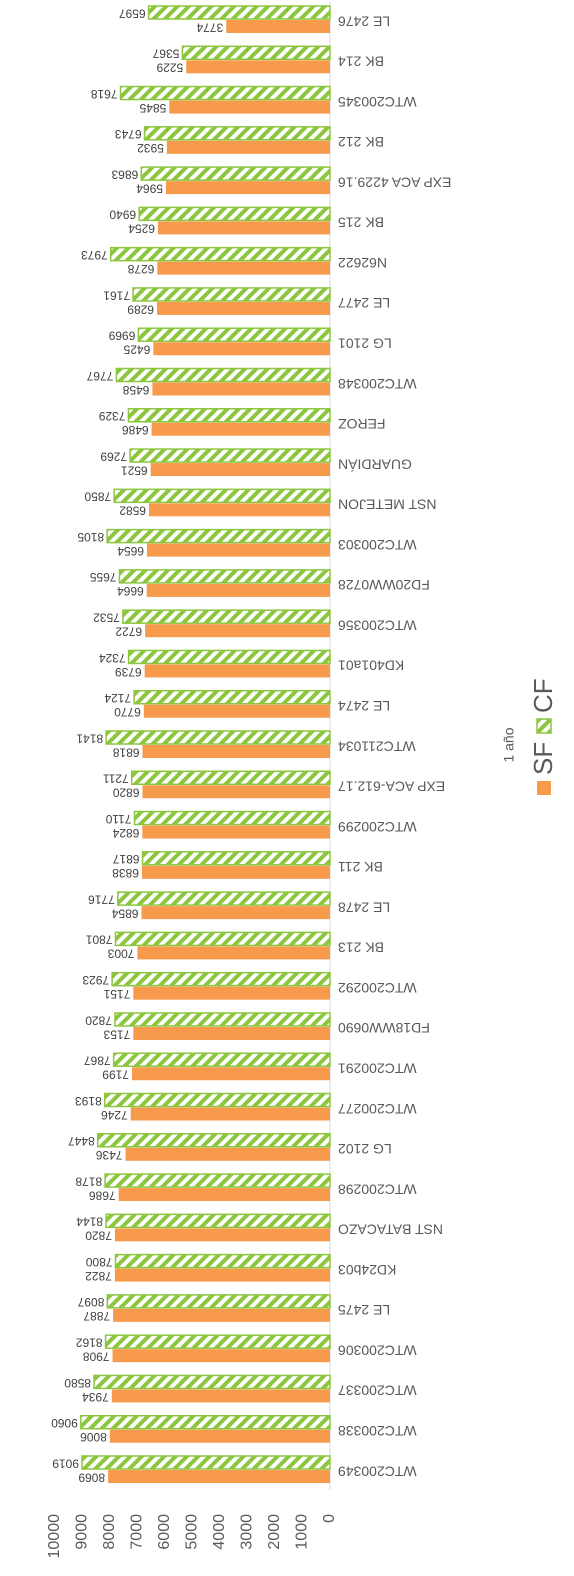 The width and height of the screenshot is (574, 1576). What do you see at coordinates (384, 585) in the screenshot?
I see `x-tick-label: FD20WW0728` at bounding box center [384, 585].